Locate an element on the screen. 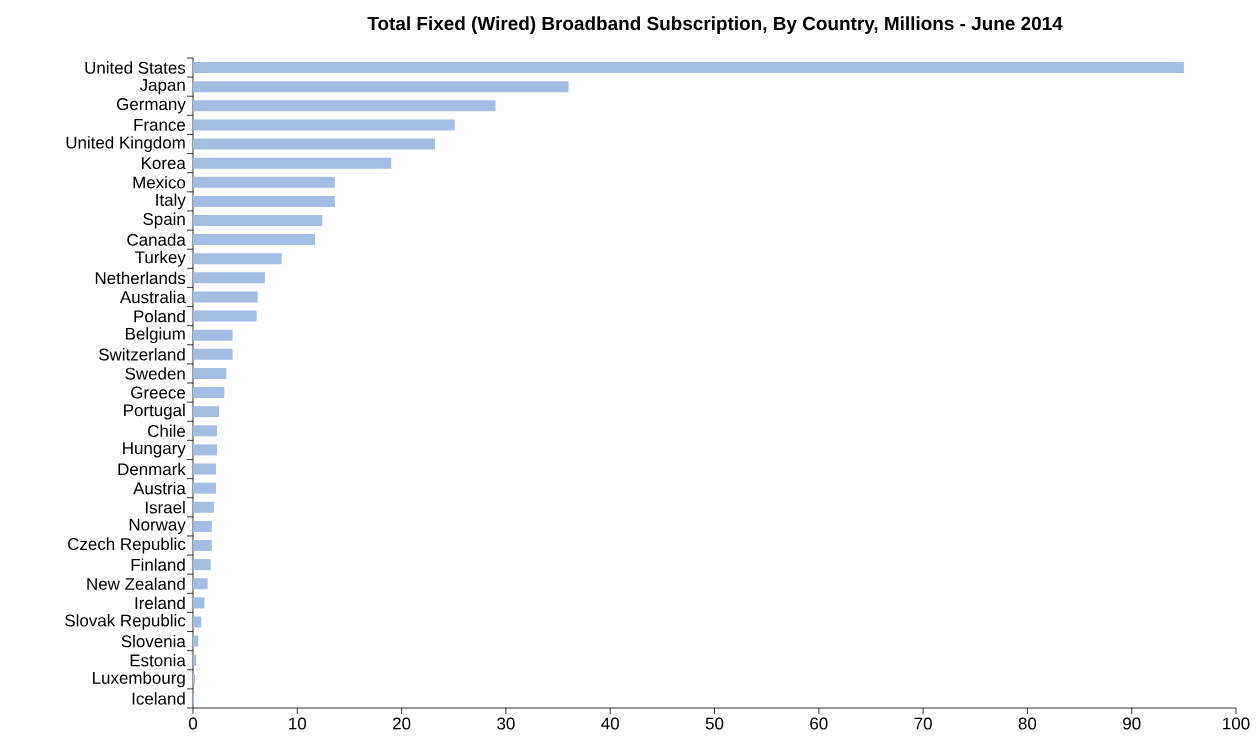  y-tick-label: Switzerland is located at coordinates (142, 354).